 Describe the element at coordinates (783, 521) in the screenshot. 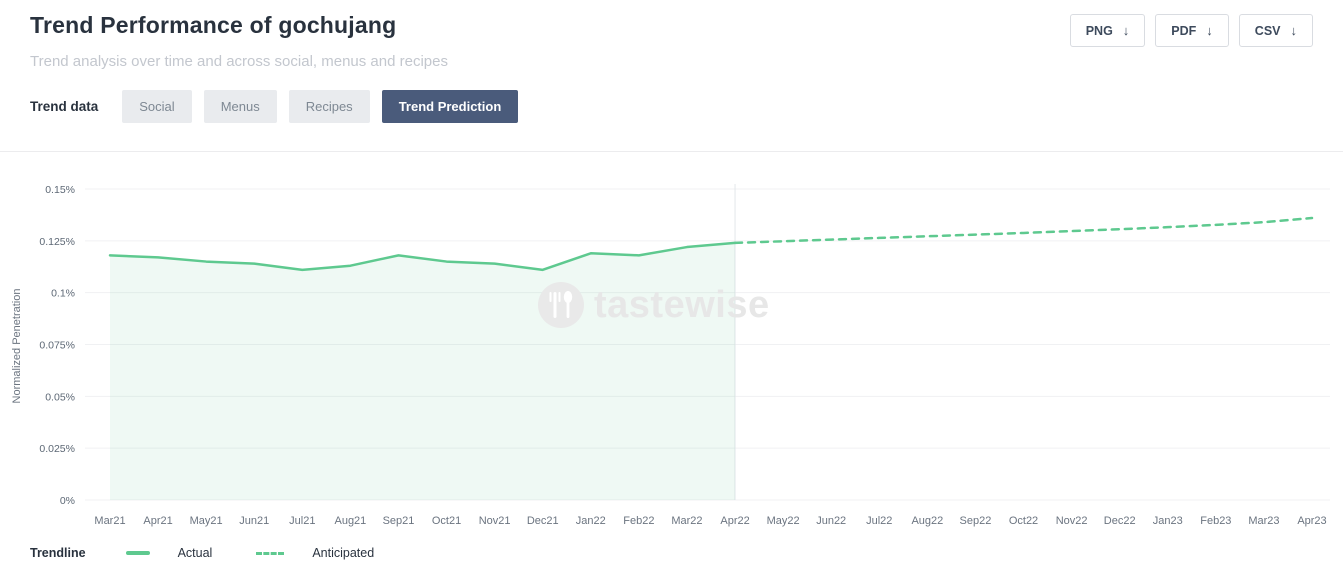

I see `svg-text: May22` at that location.